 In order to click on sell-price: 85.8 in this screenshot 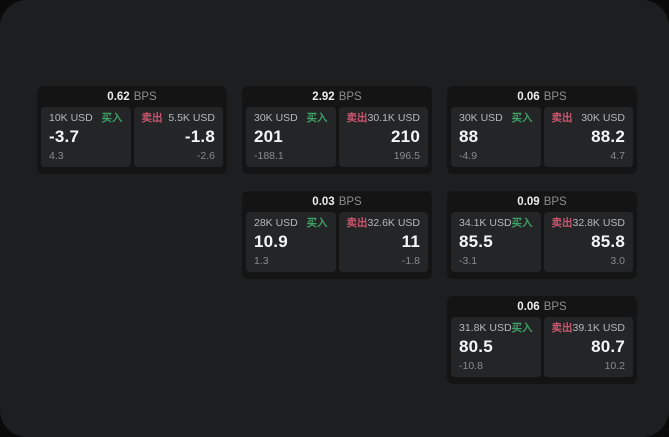, I will do `click(608, 241)`.